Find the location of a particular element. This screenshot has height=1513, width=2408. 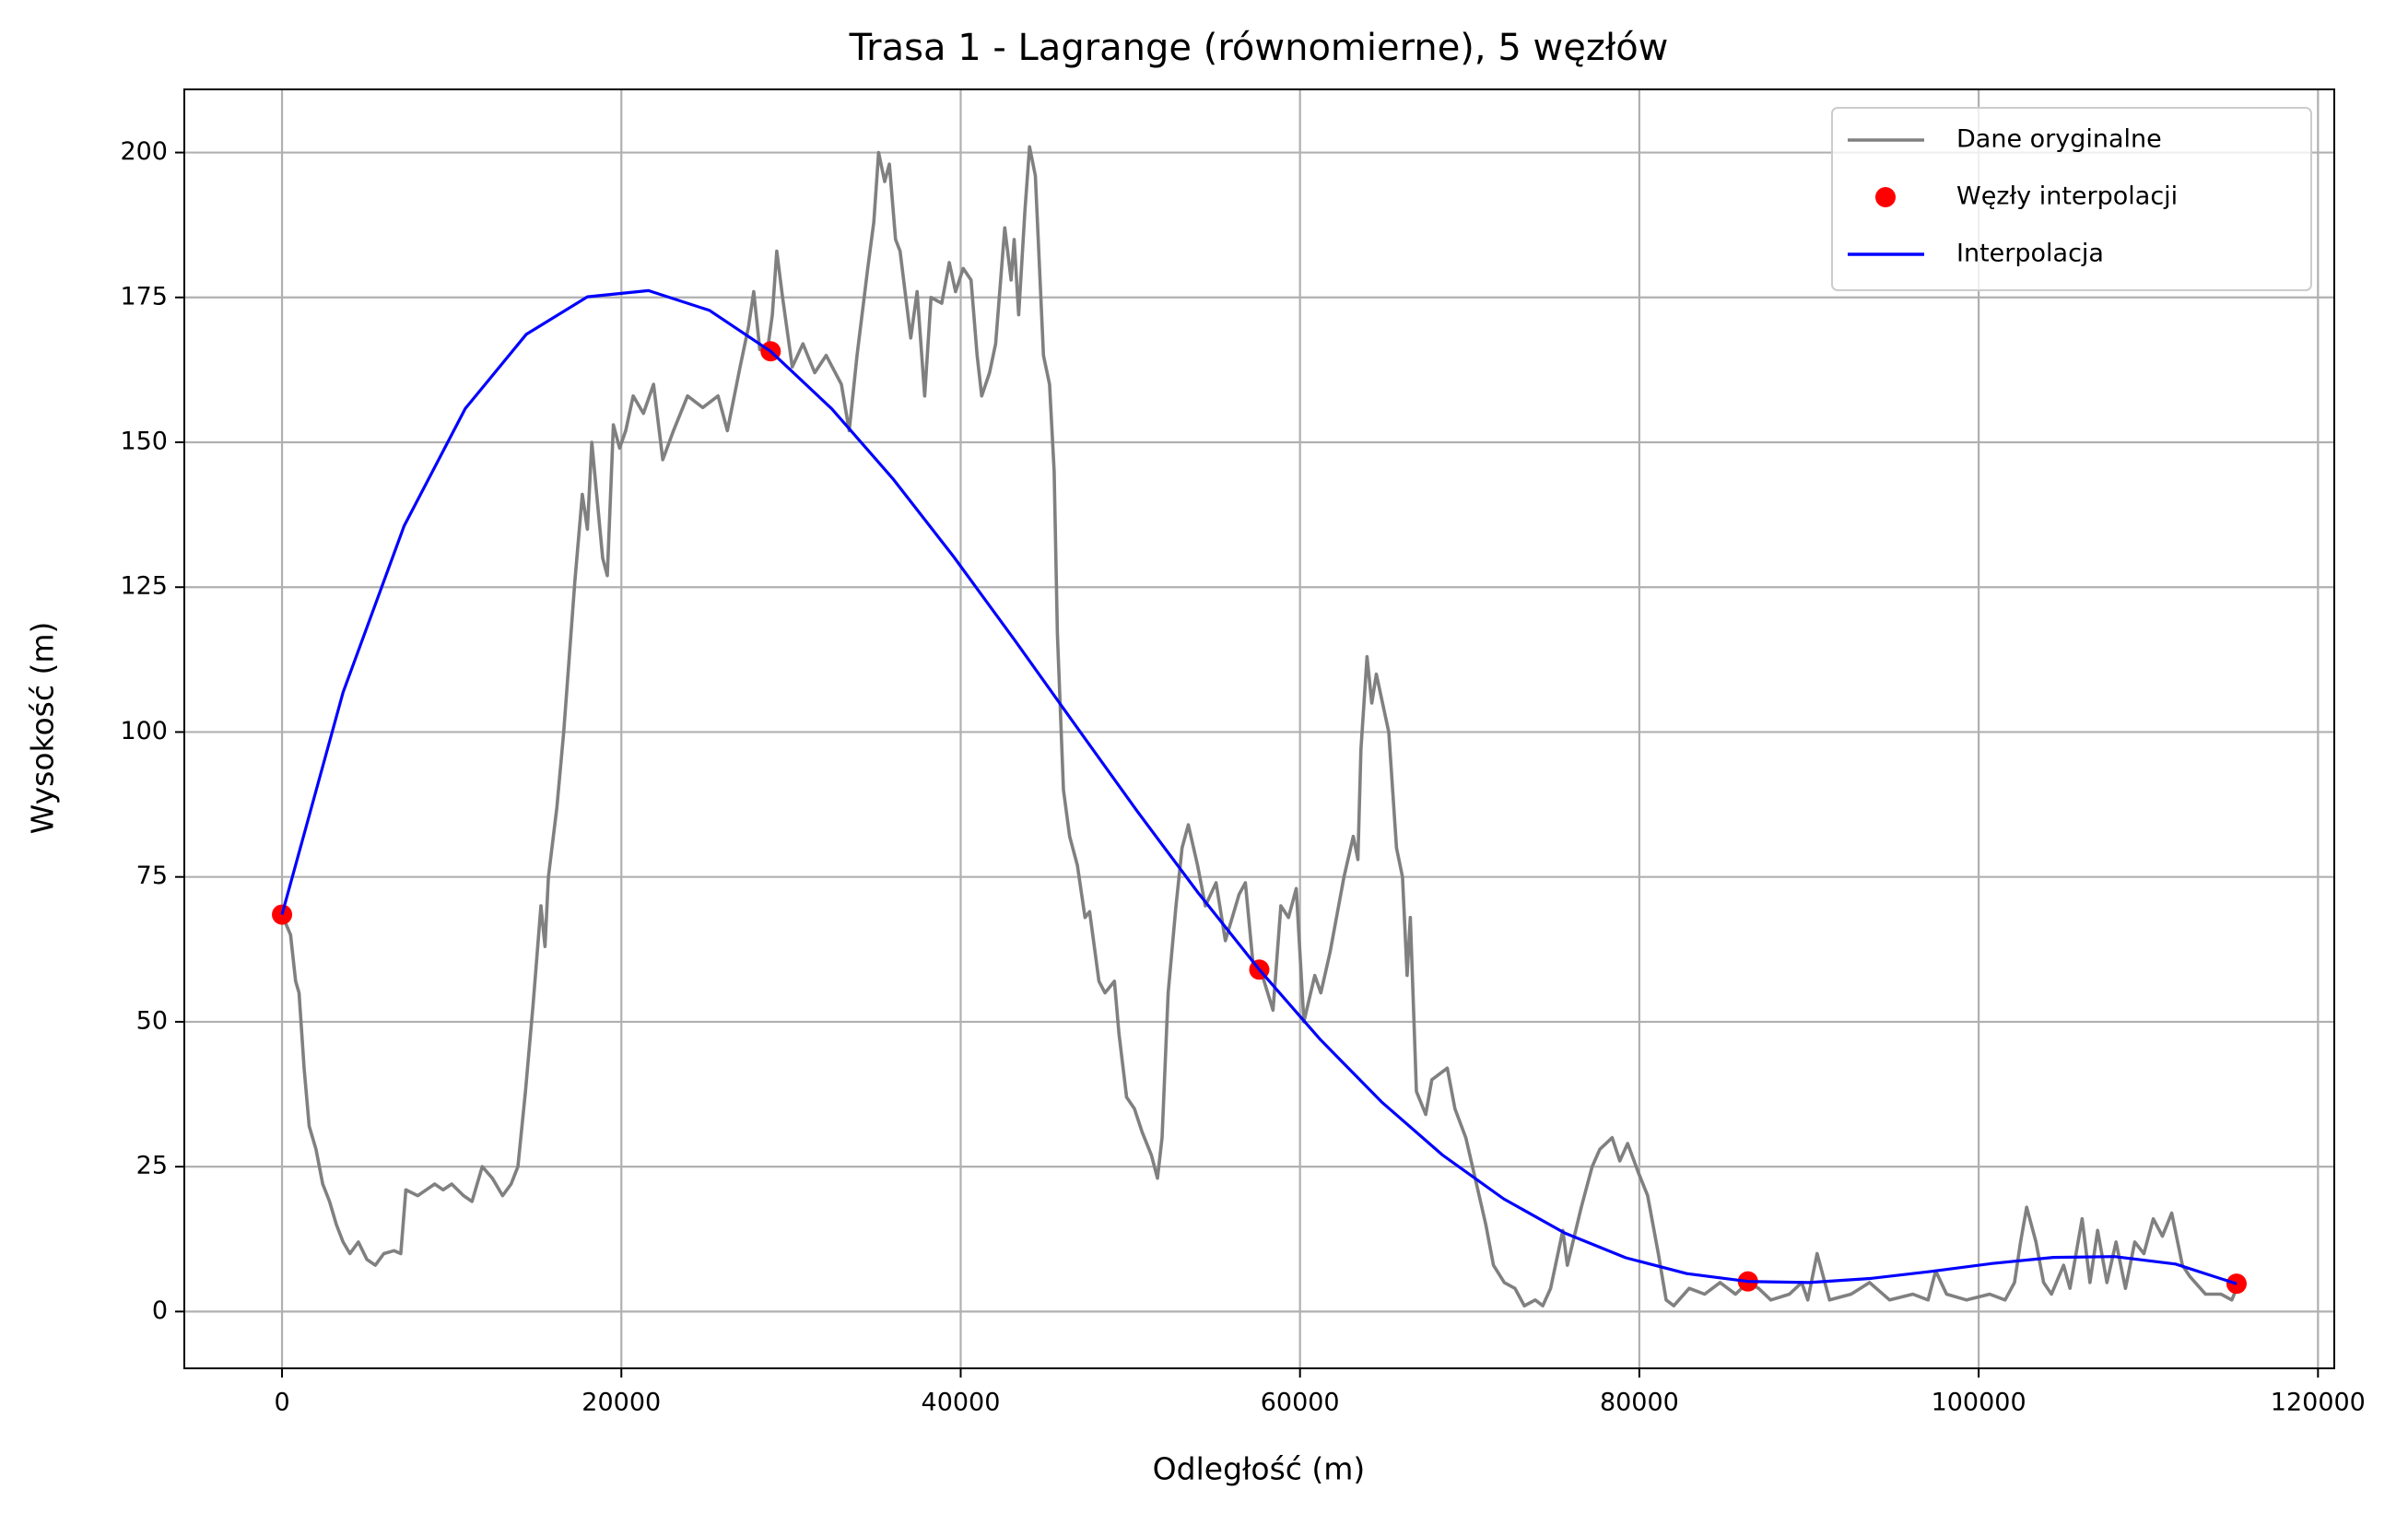

x-tick-label: 0 is located at coordinates (281, 1403).